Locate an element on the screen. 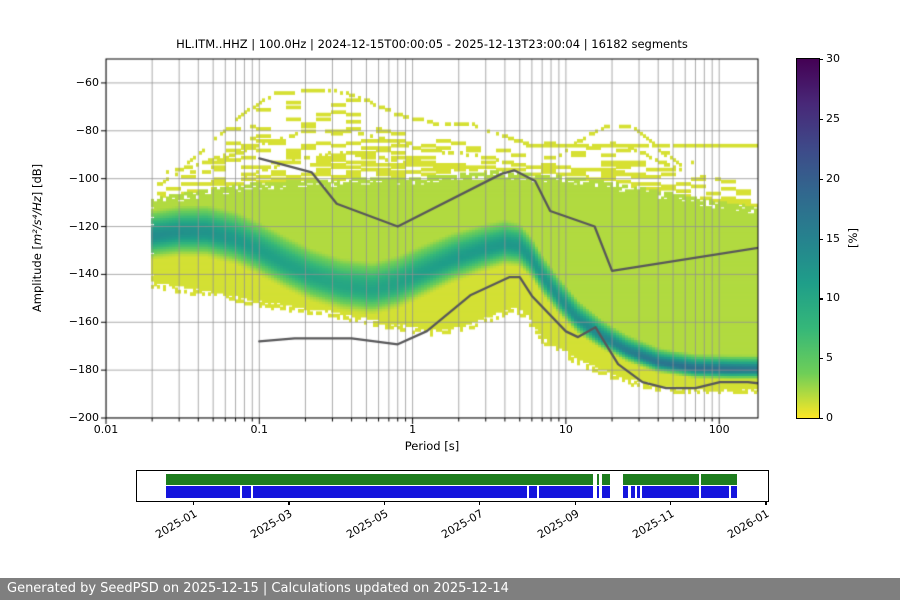 The width and height of the screenshot is (900, 600). x-tick-label: 10 is located at coordinates (565, 429).